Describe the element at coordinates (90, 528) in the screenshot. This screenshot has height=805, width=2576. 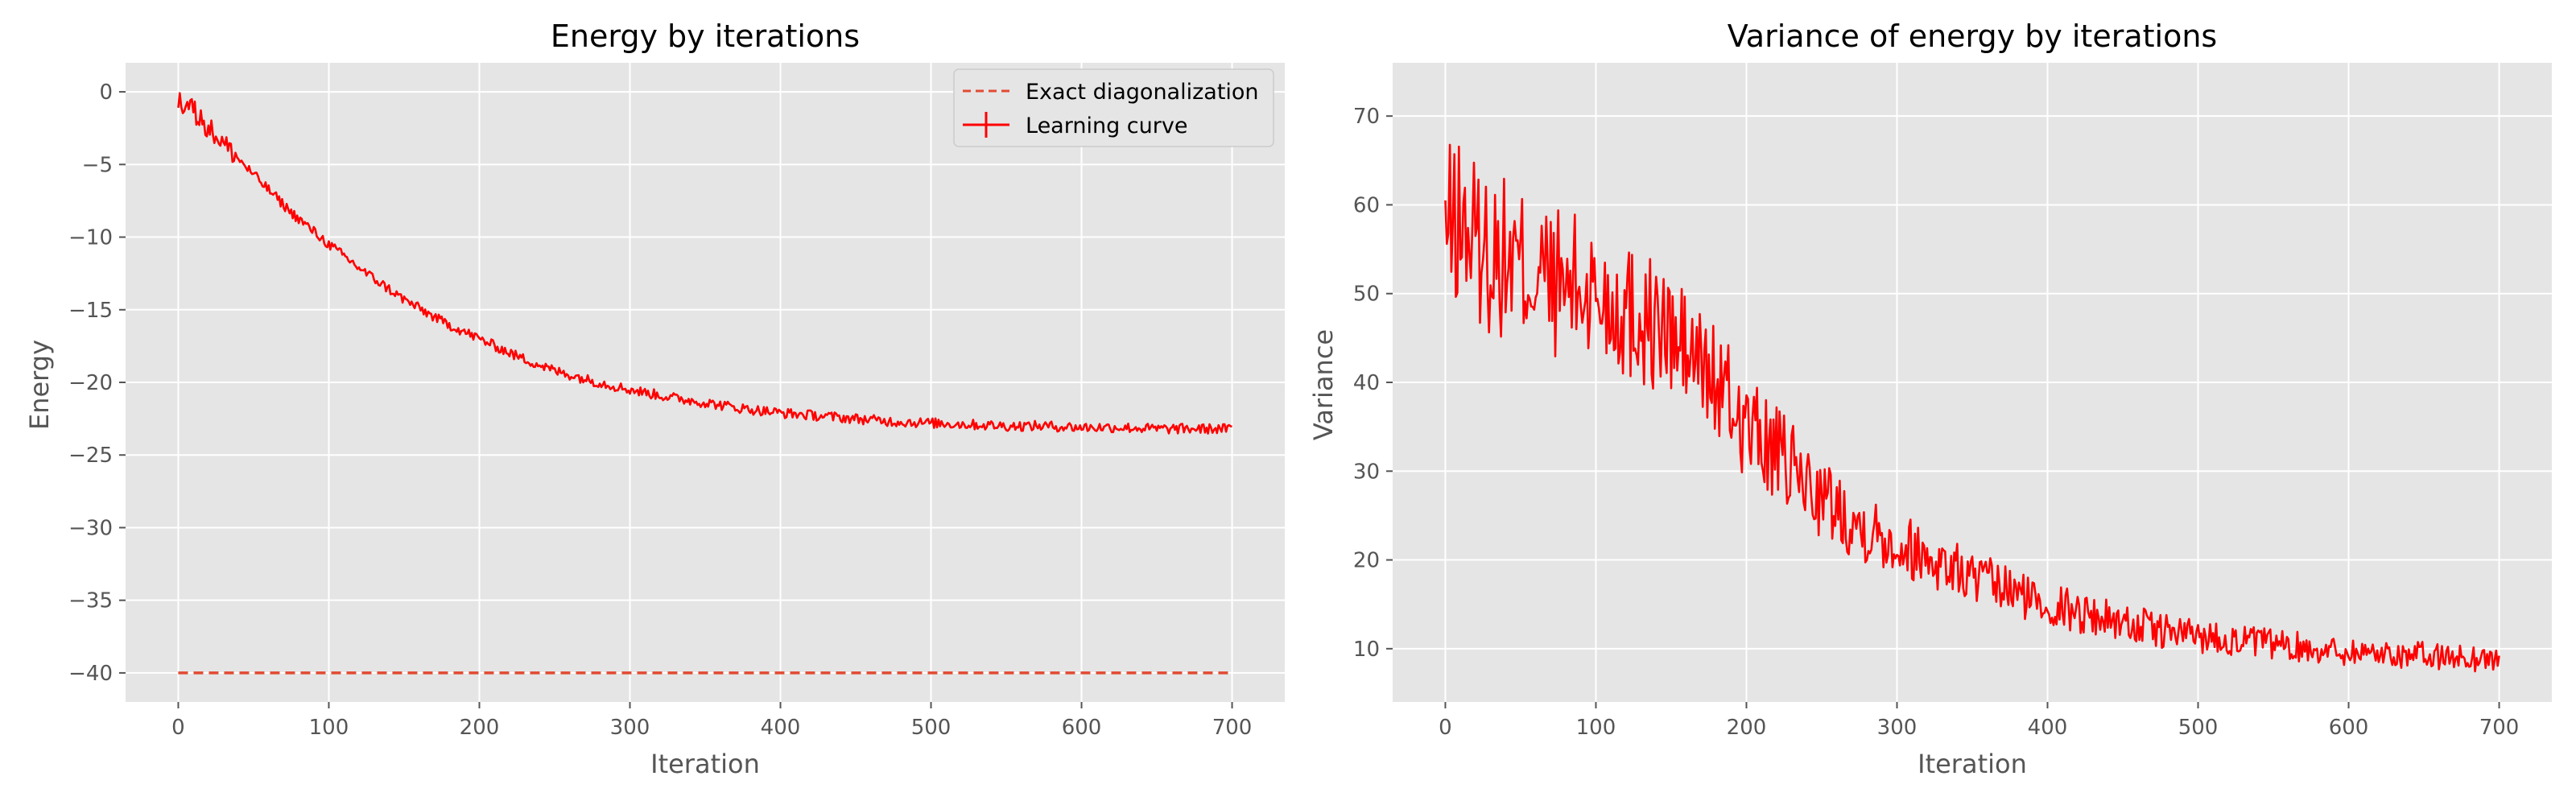
I see `y-tick-label: −30` at that location.